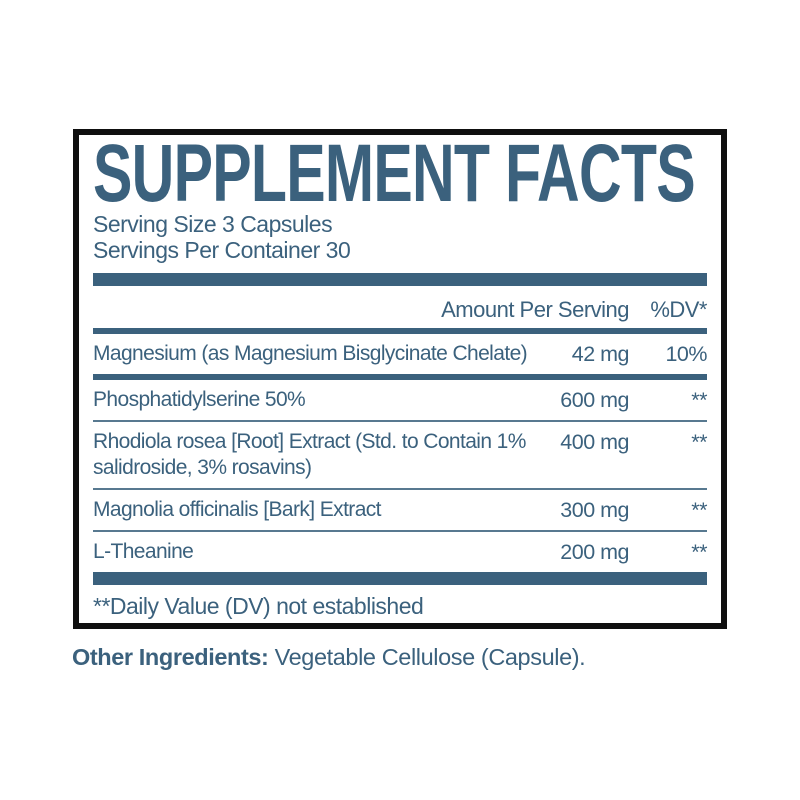  What do you see at coordinates (170, 657) in the screenshot?
I see `other-ingredients-label: Other Ingredients:` at bounding box center [170, 657].